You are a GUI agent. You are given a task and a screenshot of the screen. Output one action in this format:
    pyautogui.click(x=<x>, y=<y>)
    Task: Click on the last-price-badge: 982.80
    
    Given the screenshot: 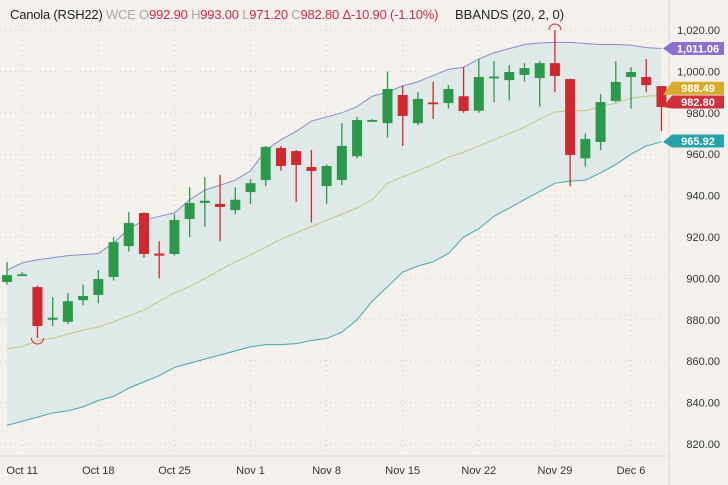 What is the action you would take?
    pyautogui.click(x=693, y=102)
    